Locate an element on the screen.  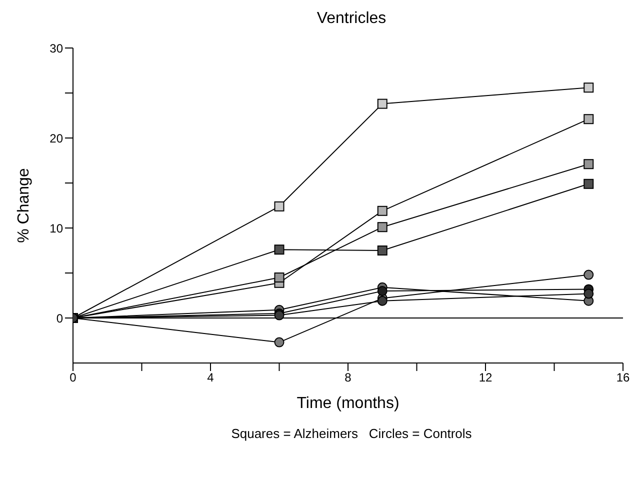
y-tick-label: 0 is located at coordinates (60, 318).